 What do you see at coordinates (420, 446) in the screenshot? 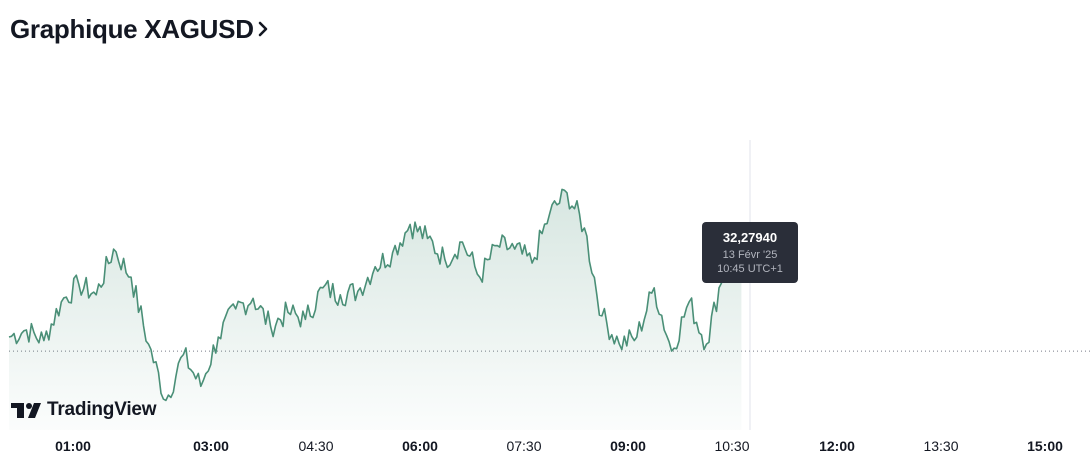
I see `x-tick-label: 06:00` at bounding box center [420, 446].